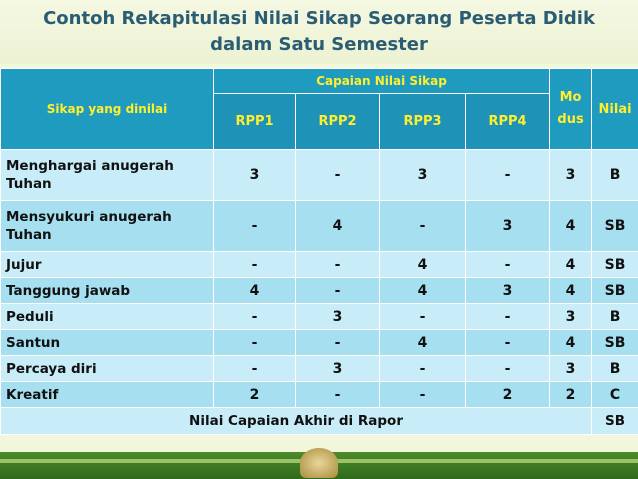 This screenshot has height=479, width=638. I want to click on footer-band, so click(319, 463).